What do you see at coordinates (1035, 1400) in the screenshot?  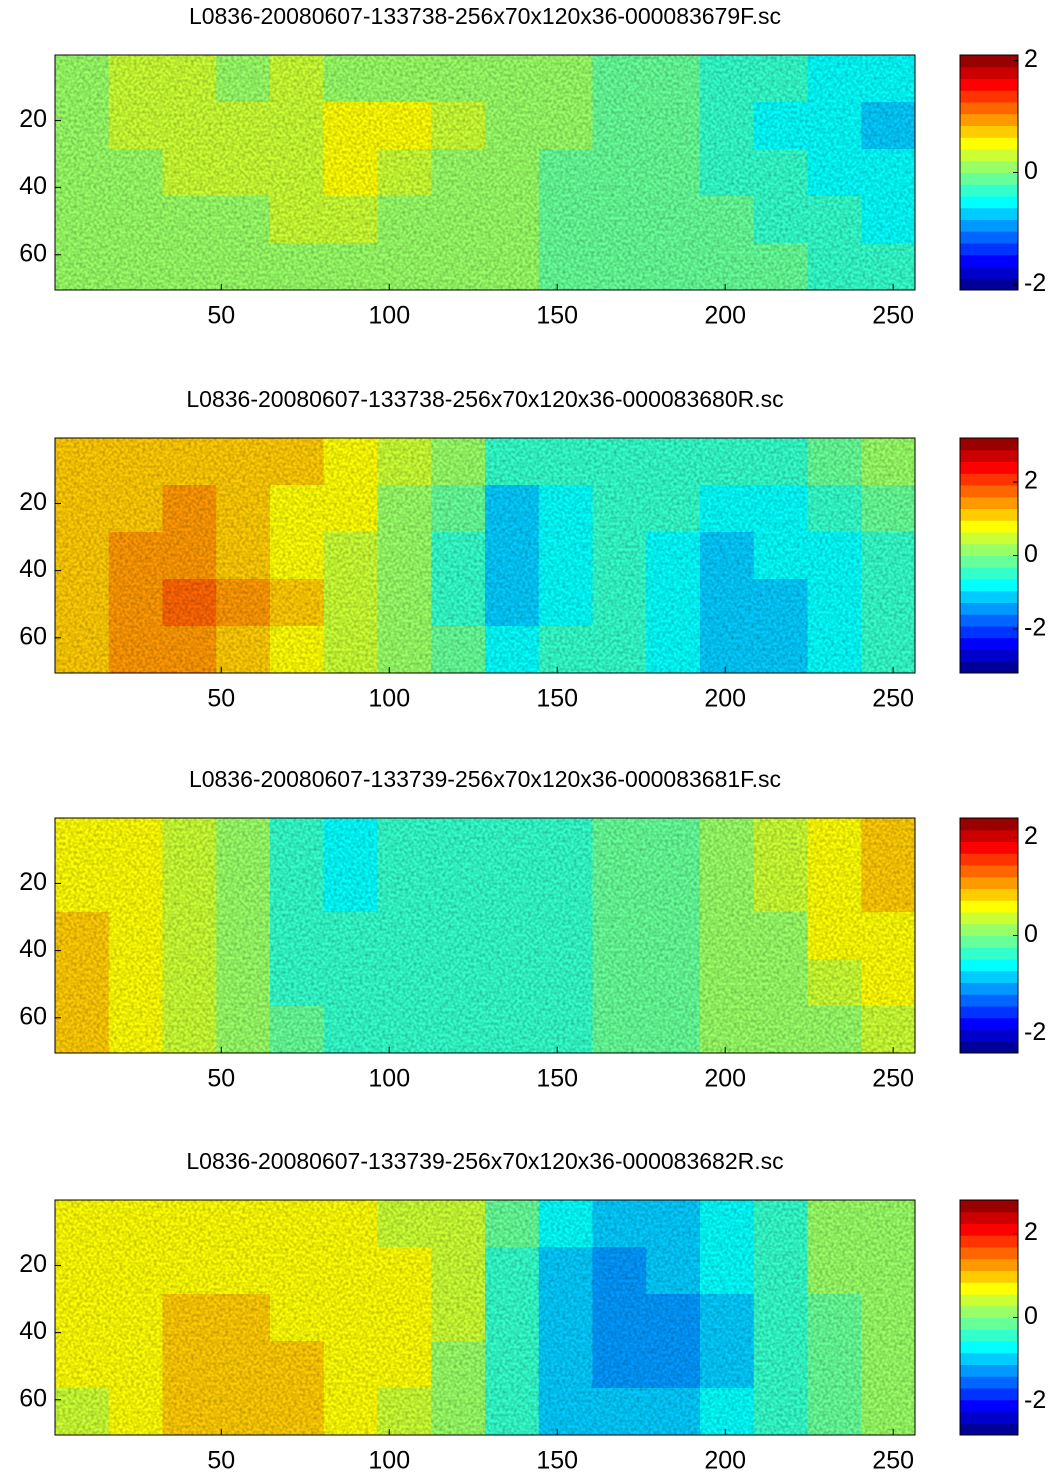 I see `colorbar-tick-label: -2` at bounding box center [1035, 1400].